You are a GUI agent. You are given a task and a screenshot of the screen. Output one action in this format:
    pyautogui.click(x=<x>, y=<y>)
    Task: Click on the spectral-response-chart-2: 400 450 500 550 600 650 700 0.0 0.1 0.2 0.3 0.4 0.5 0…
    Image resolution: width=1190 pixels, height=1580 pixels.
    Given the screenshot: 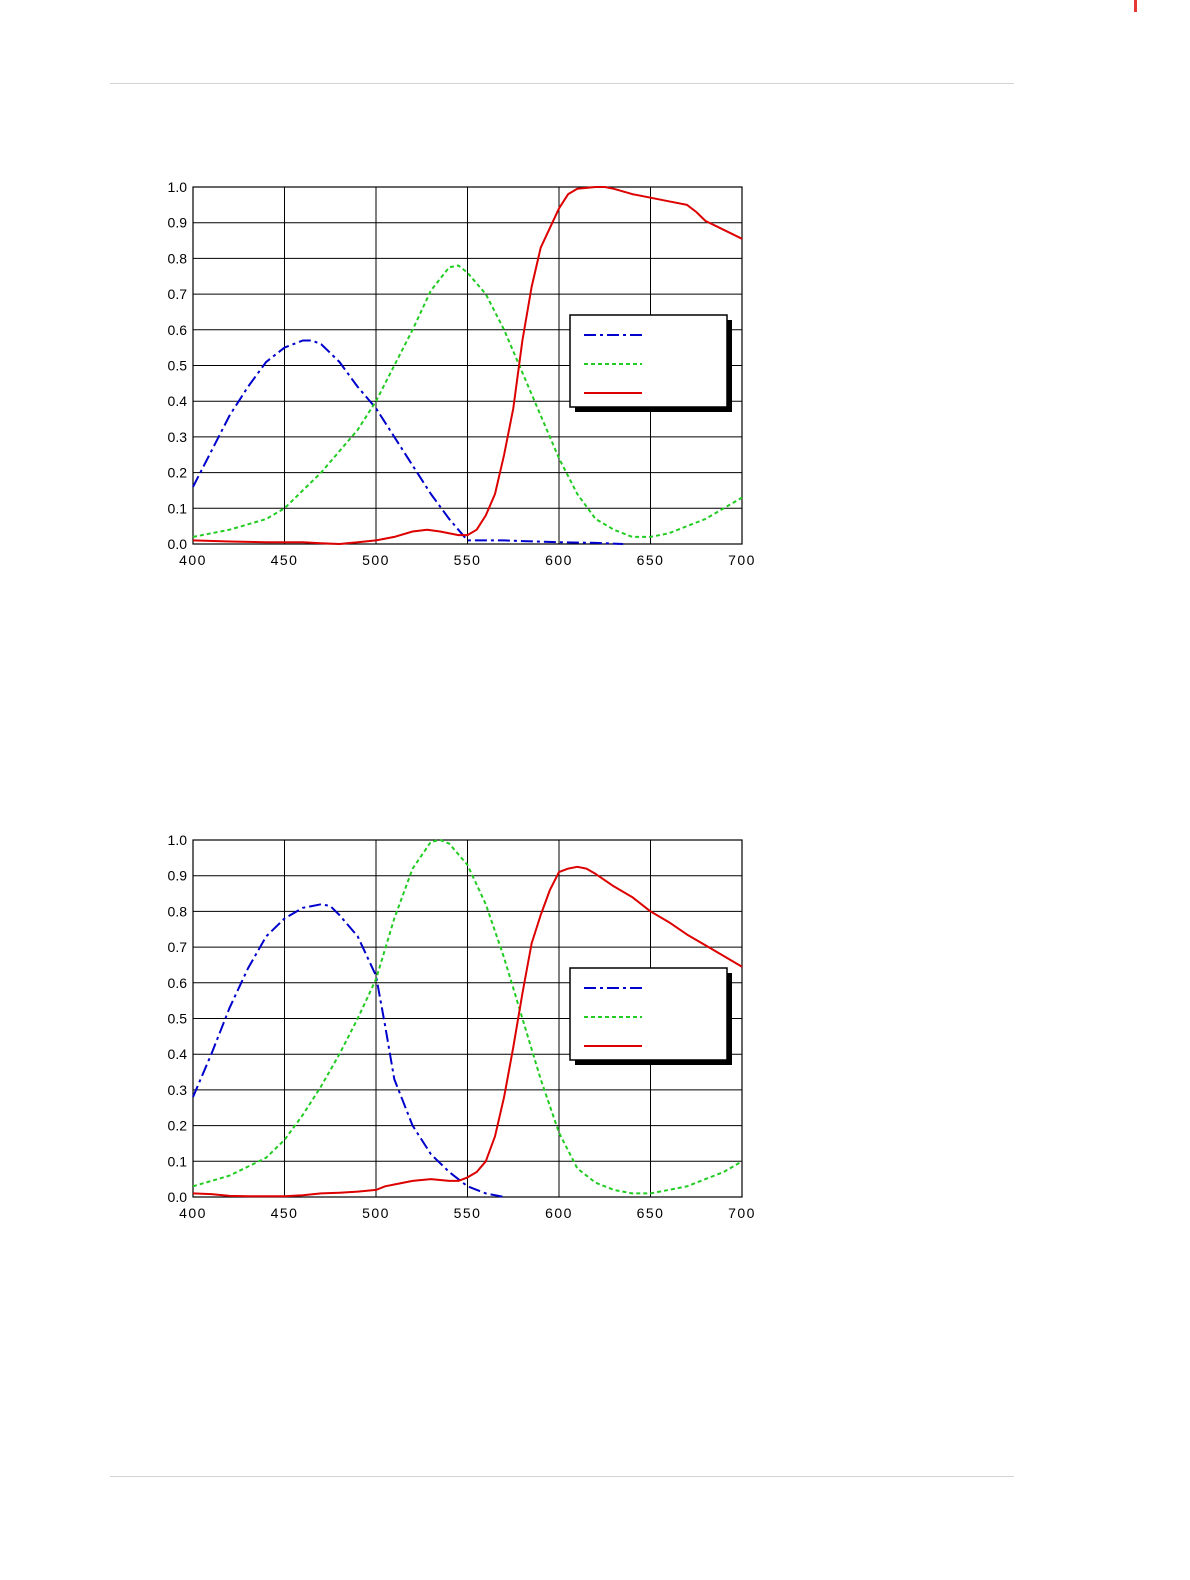 What is the action you would take?
    pyautogui.click(x=465, y=1028)
    